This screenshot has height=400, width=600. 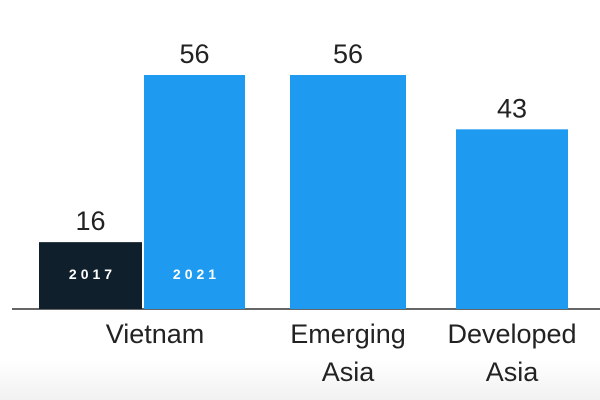 I want to click on series-label-2017: 2017, so click(x=92, y=274).